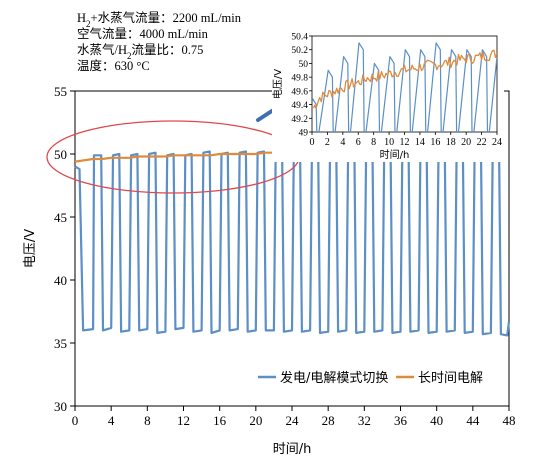 This screenshot has width=557, height=465. Describe the element at coordinates (75, 420) in the screenshot. I see `main-x-tick-label: 0` at that location.